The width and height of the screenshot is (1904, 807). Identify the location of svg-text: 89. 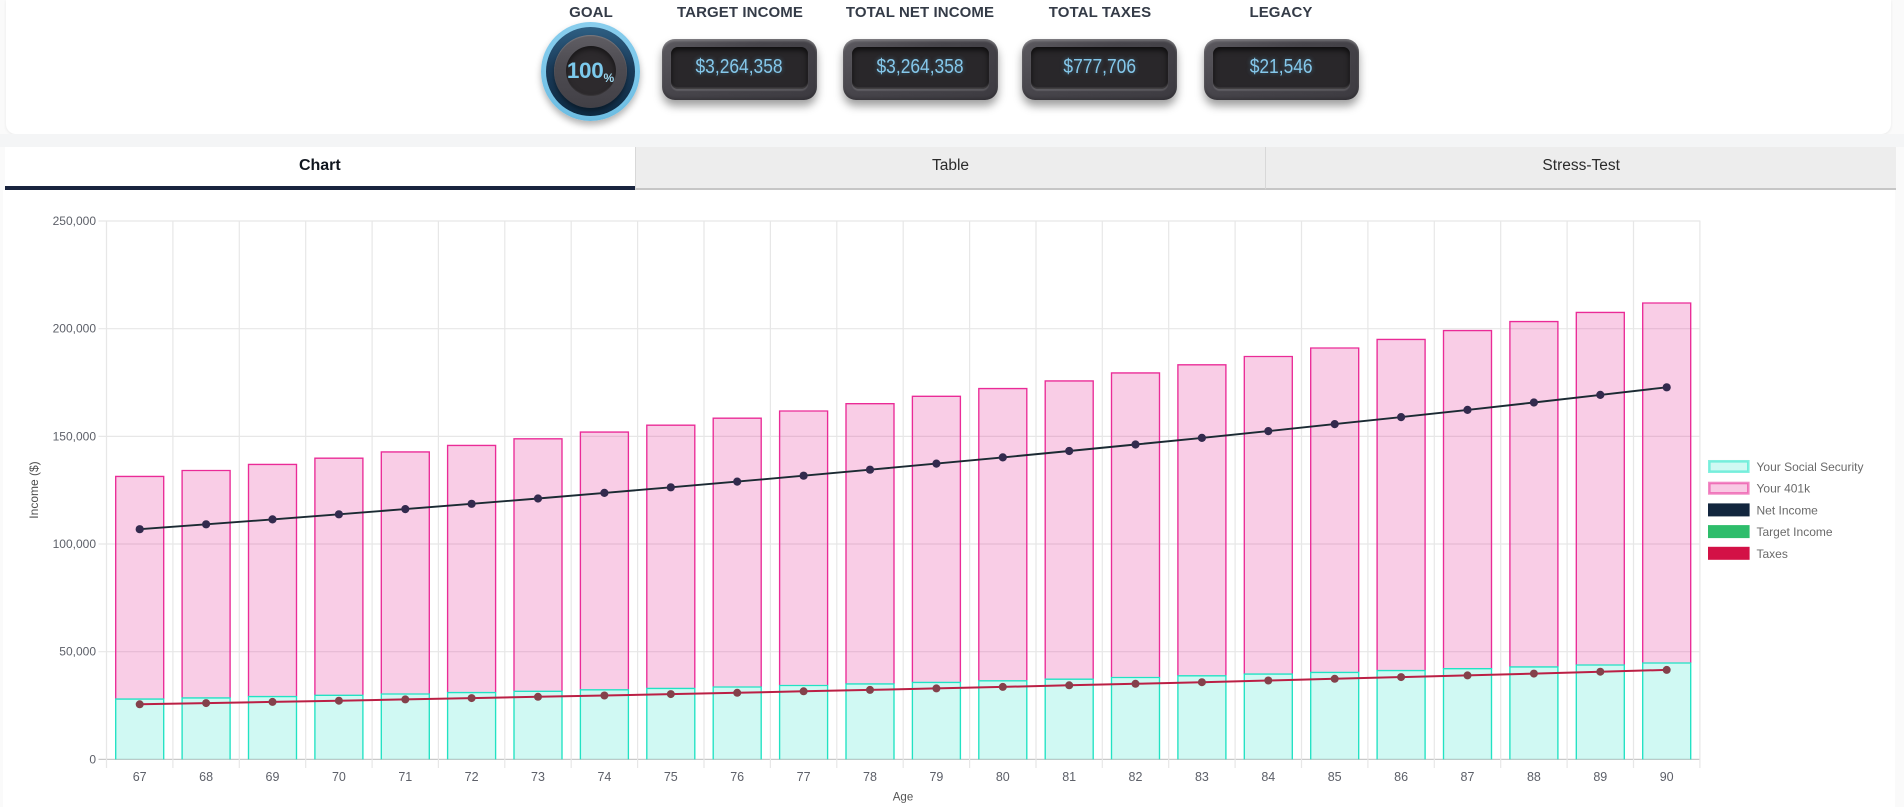
(1600, 777).